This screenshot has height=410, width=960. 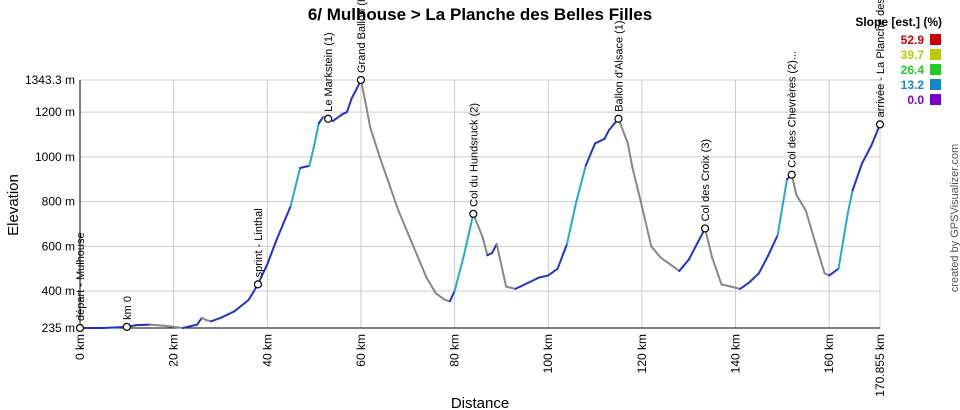 I want to click on y-tick-label: 1343.3 m, so click(x=50, y=80).